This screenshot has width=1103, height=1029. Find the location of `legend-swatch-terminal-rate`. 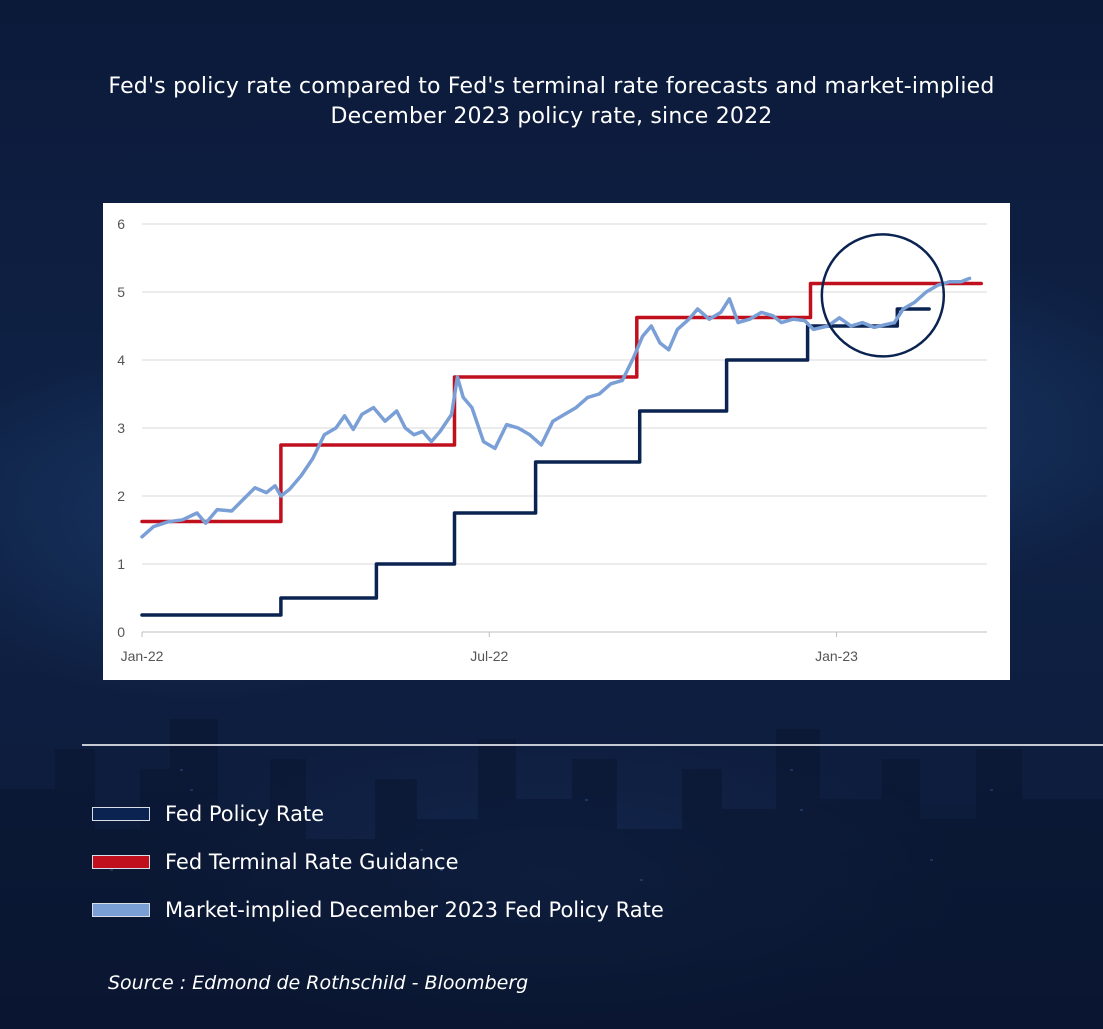

legend-swatch-terminal-rate is located at coordinates (121, 862).